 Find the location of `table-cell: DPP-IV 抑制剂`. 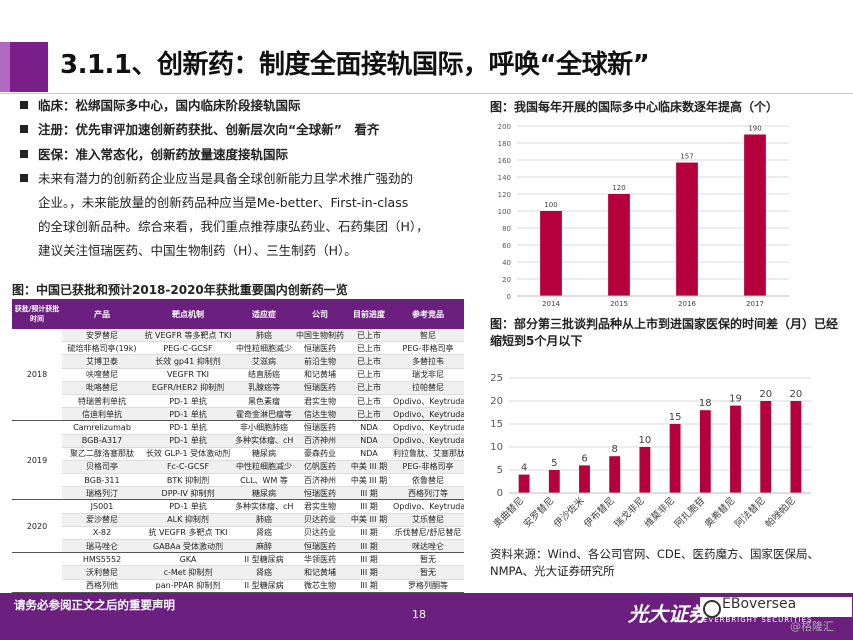

table-cell: DPP-IV 抑制剂 is located at coordinates (188, 493).